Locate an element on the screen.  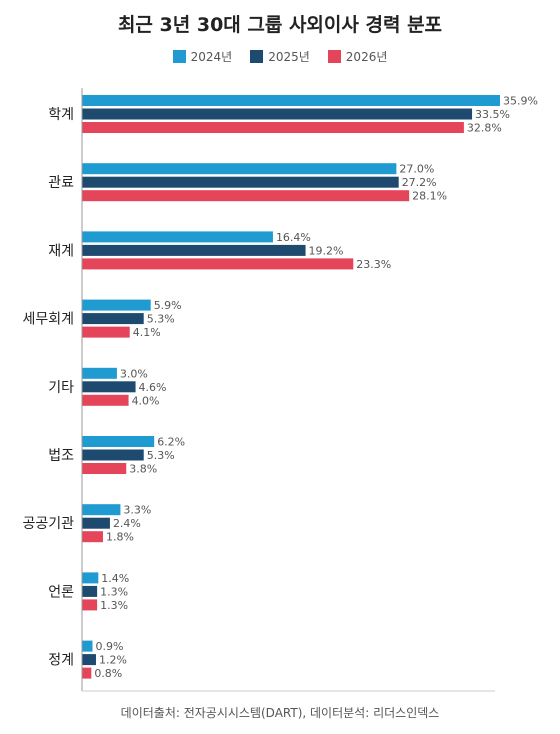
data-source-note: 데이터출처: 전자공시시스템(DART), 데이터분석: 리더스인덱스 is located at coordinates (280, 713).